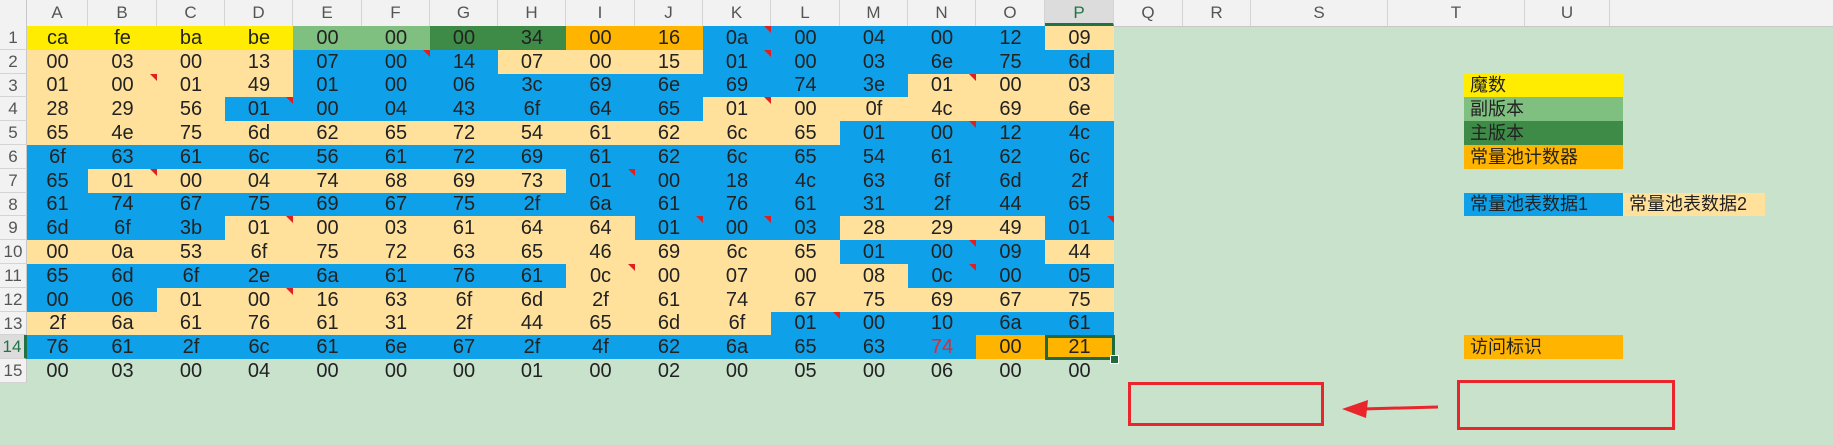  What do you see at coordinates (942, 109) in the screenshot?
I see `cell-n4: 4c` at bounding box center [942, 109].